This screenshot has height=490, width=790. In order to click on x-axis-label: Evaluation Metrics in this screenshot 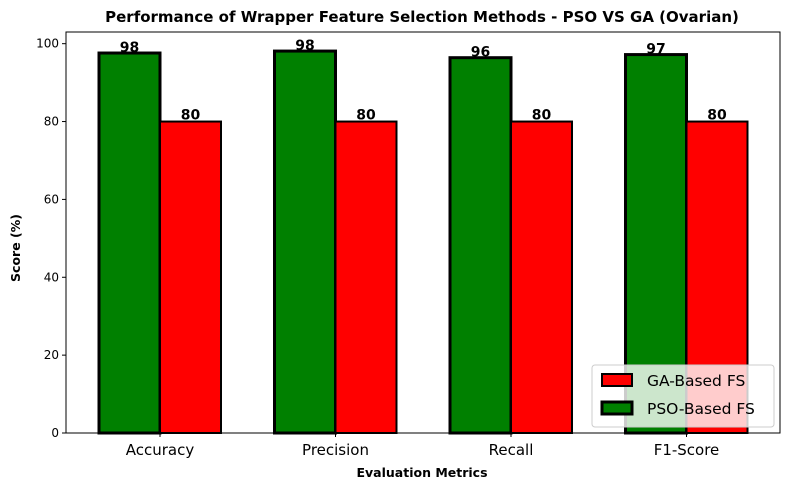, I will do `click(421, 472)`.